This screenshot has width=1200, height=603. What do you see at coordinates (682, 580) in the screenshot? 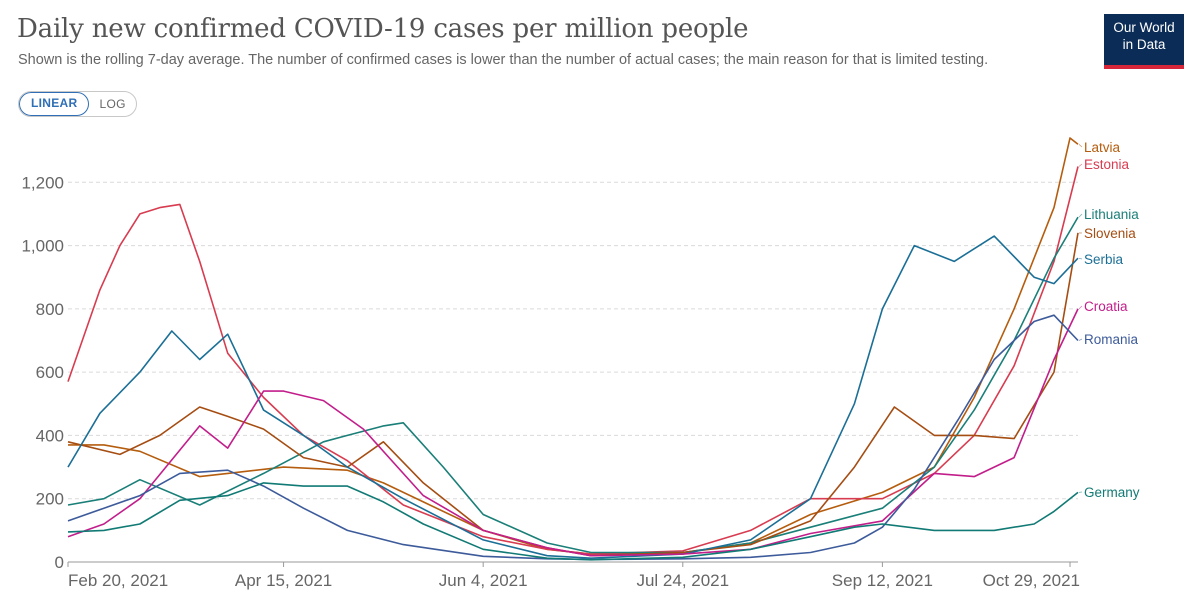
I see `x-tick-label: Jul 24, 2021` at bounding box center [682, 580].